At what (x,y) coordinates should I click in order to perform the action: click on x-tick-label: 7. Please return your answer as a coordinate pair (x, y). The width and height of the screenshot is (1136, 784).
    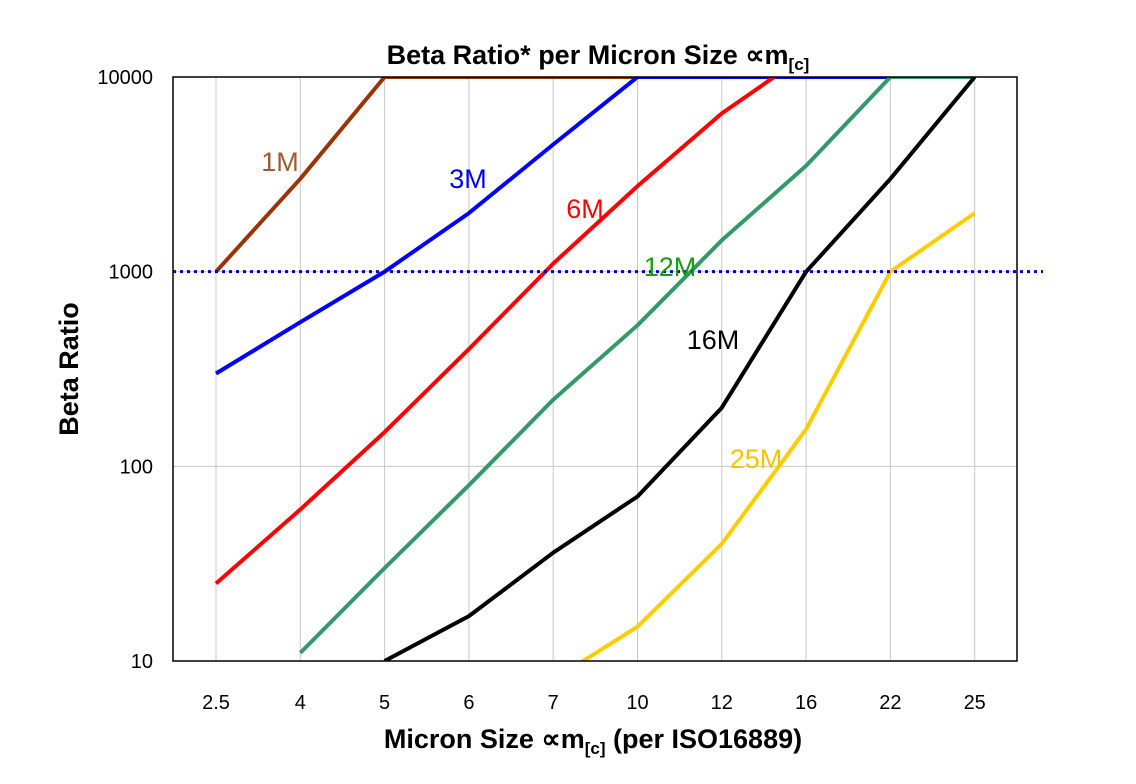
    Looking at the image, I should click on (553, 703).